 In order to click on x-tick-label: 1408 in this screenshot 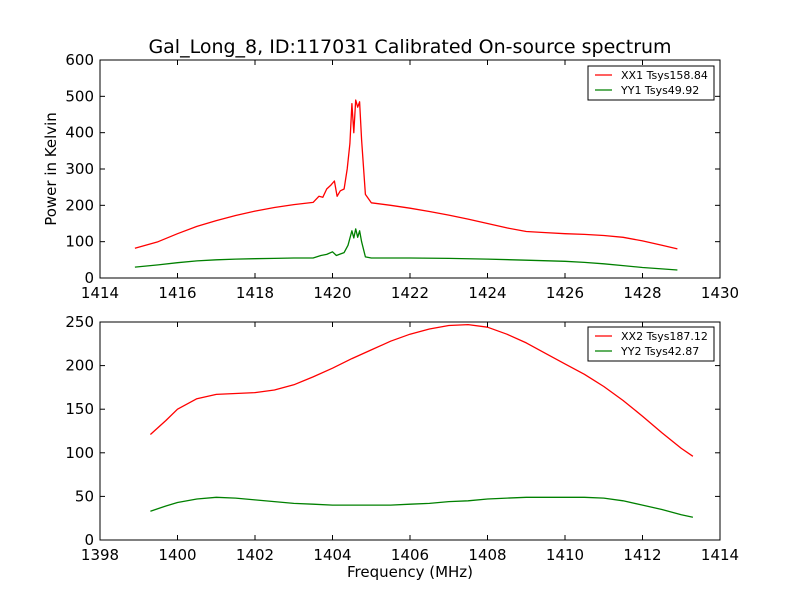, I will do `click(487, 555)`.